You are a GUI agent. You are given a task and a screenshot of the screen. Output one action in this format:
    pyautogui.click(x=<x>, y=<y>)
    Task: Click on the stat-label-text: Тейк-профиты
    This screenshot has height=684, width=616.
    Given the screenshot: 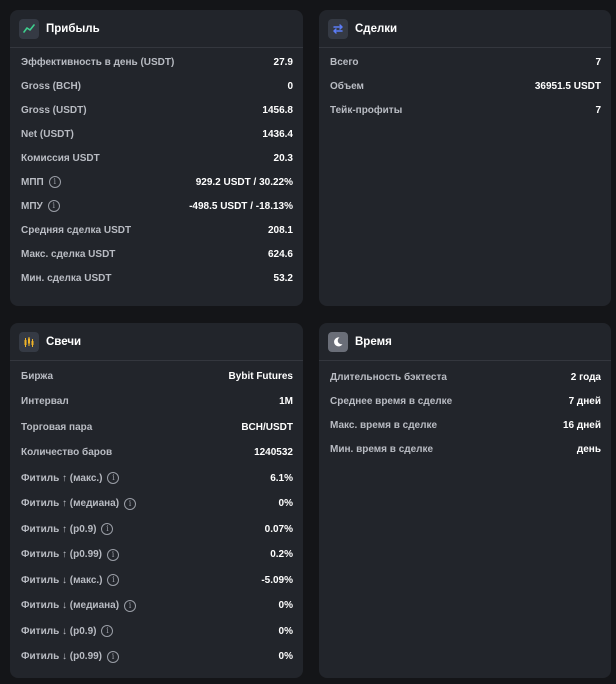 What is the action you would take?
    pyautogui.click(x=366, y=110)
    